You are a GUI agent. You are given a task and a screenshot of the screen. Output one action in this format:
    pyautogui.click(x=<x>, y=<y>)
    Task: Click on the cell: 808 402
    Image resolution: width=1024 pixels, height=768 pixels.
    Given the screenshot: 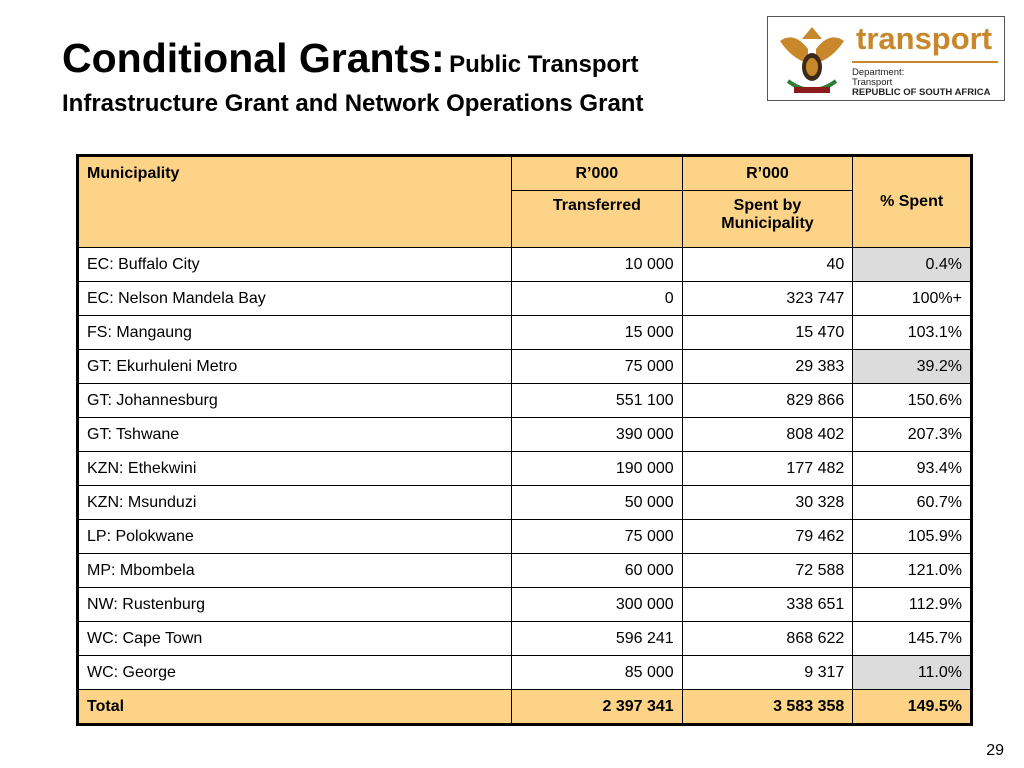 What is the action you would take?
    pyautogui.click(x=767, y=434)
    